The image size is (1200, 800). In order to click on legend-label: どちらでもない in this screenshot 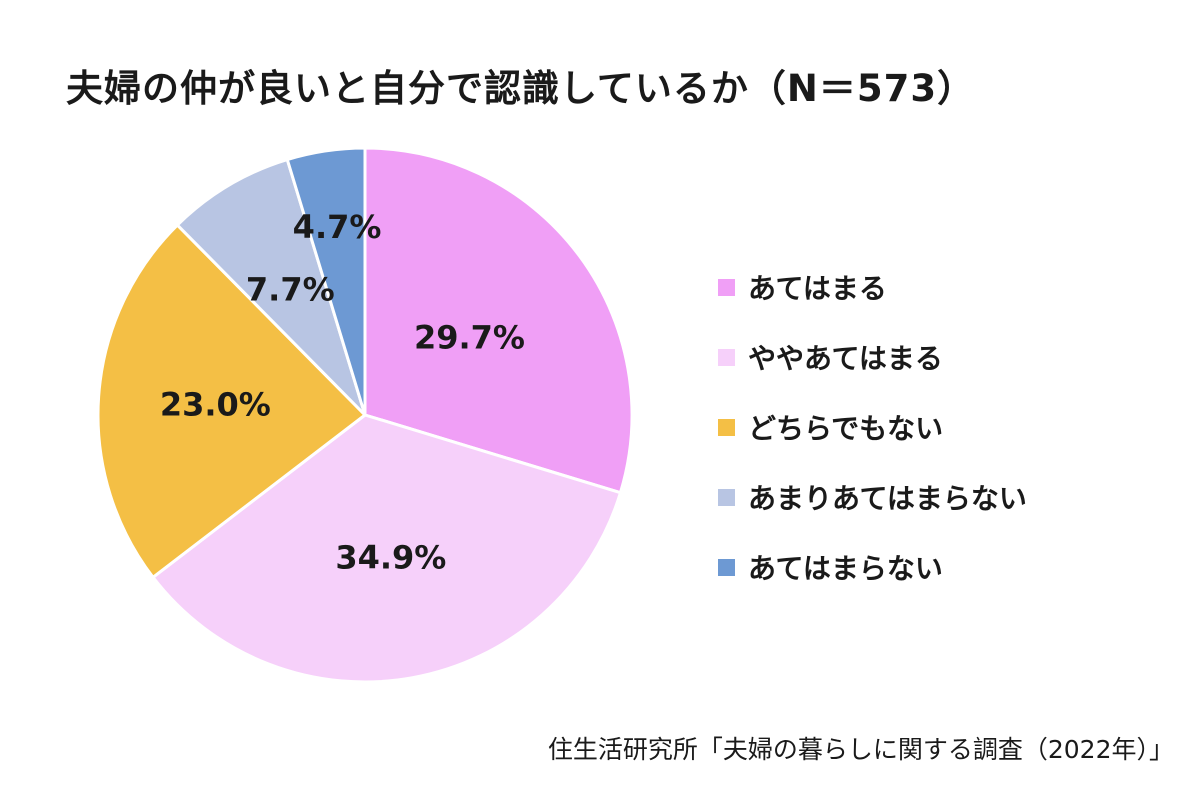, I will do `click(846, 428)`.